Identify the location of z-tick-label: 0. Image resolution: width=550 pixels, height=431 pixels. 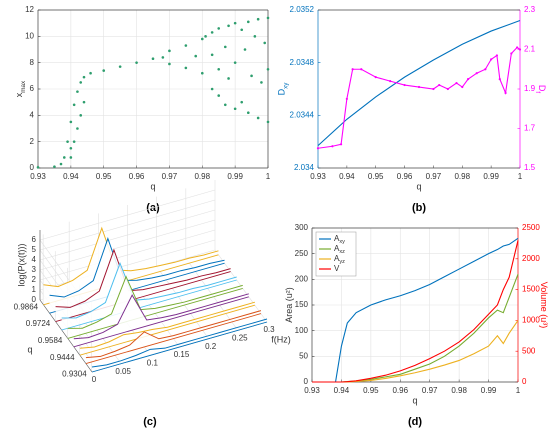
(34, 299).